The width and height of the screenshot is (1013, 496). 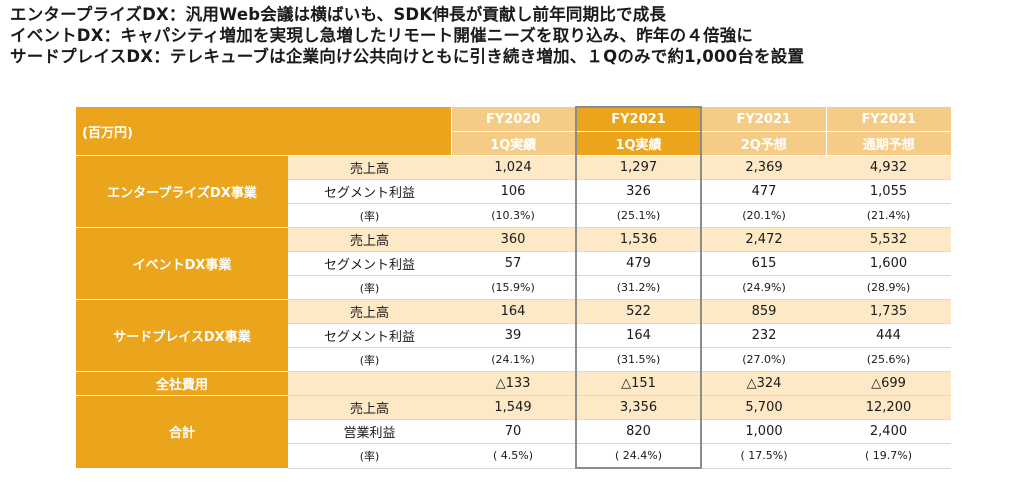 I want to click on table-row: セグメント利益 106 326 477 1,055, so click(x=513, y=191).